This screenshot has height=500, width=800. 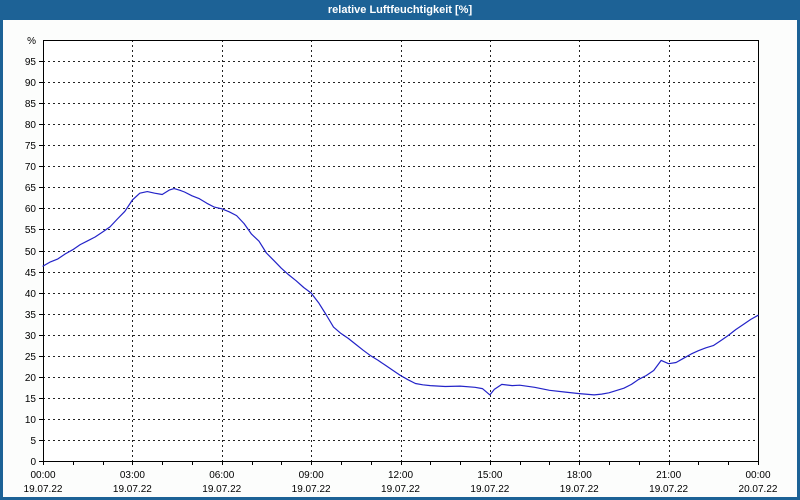 What do you see at coordinates (31, 41) in the screenshot?
I see `y-axis-unit-label: %` at bounding box center [31, 41].